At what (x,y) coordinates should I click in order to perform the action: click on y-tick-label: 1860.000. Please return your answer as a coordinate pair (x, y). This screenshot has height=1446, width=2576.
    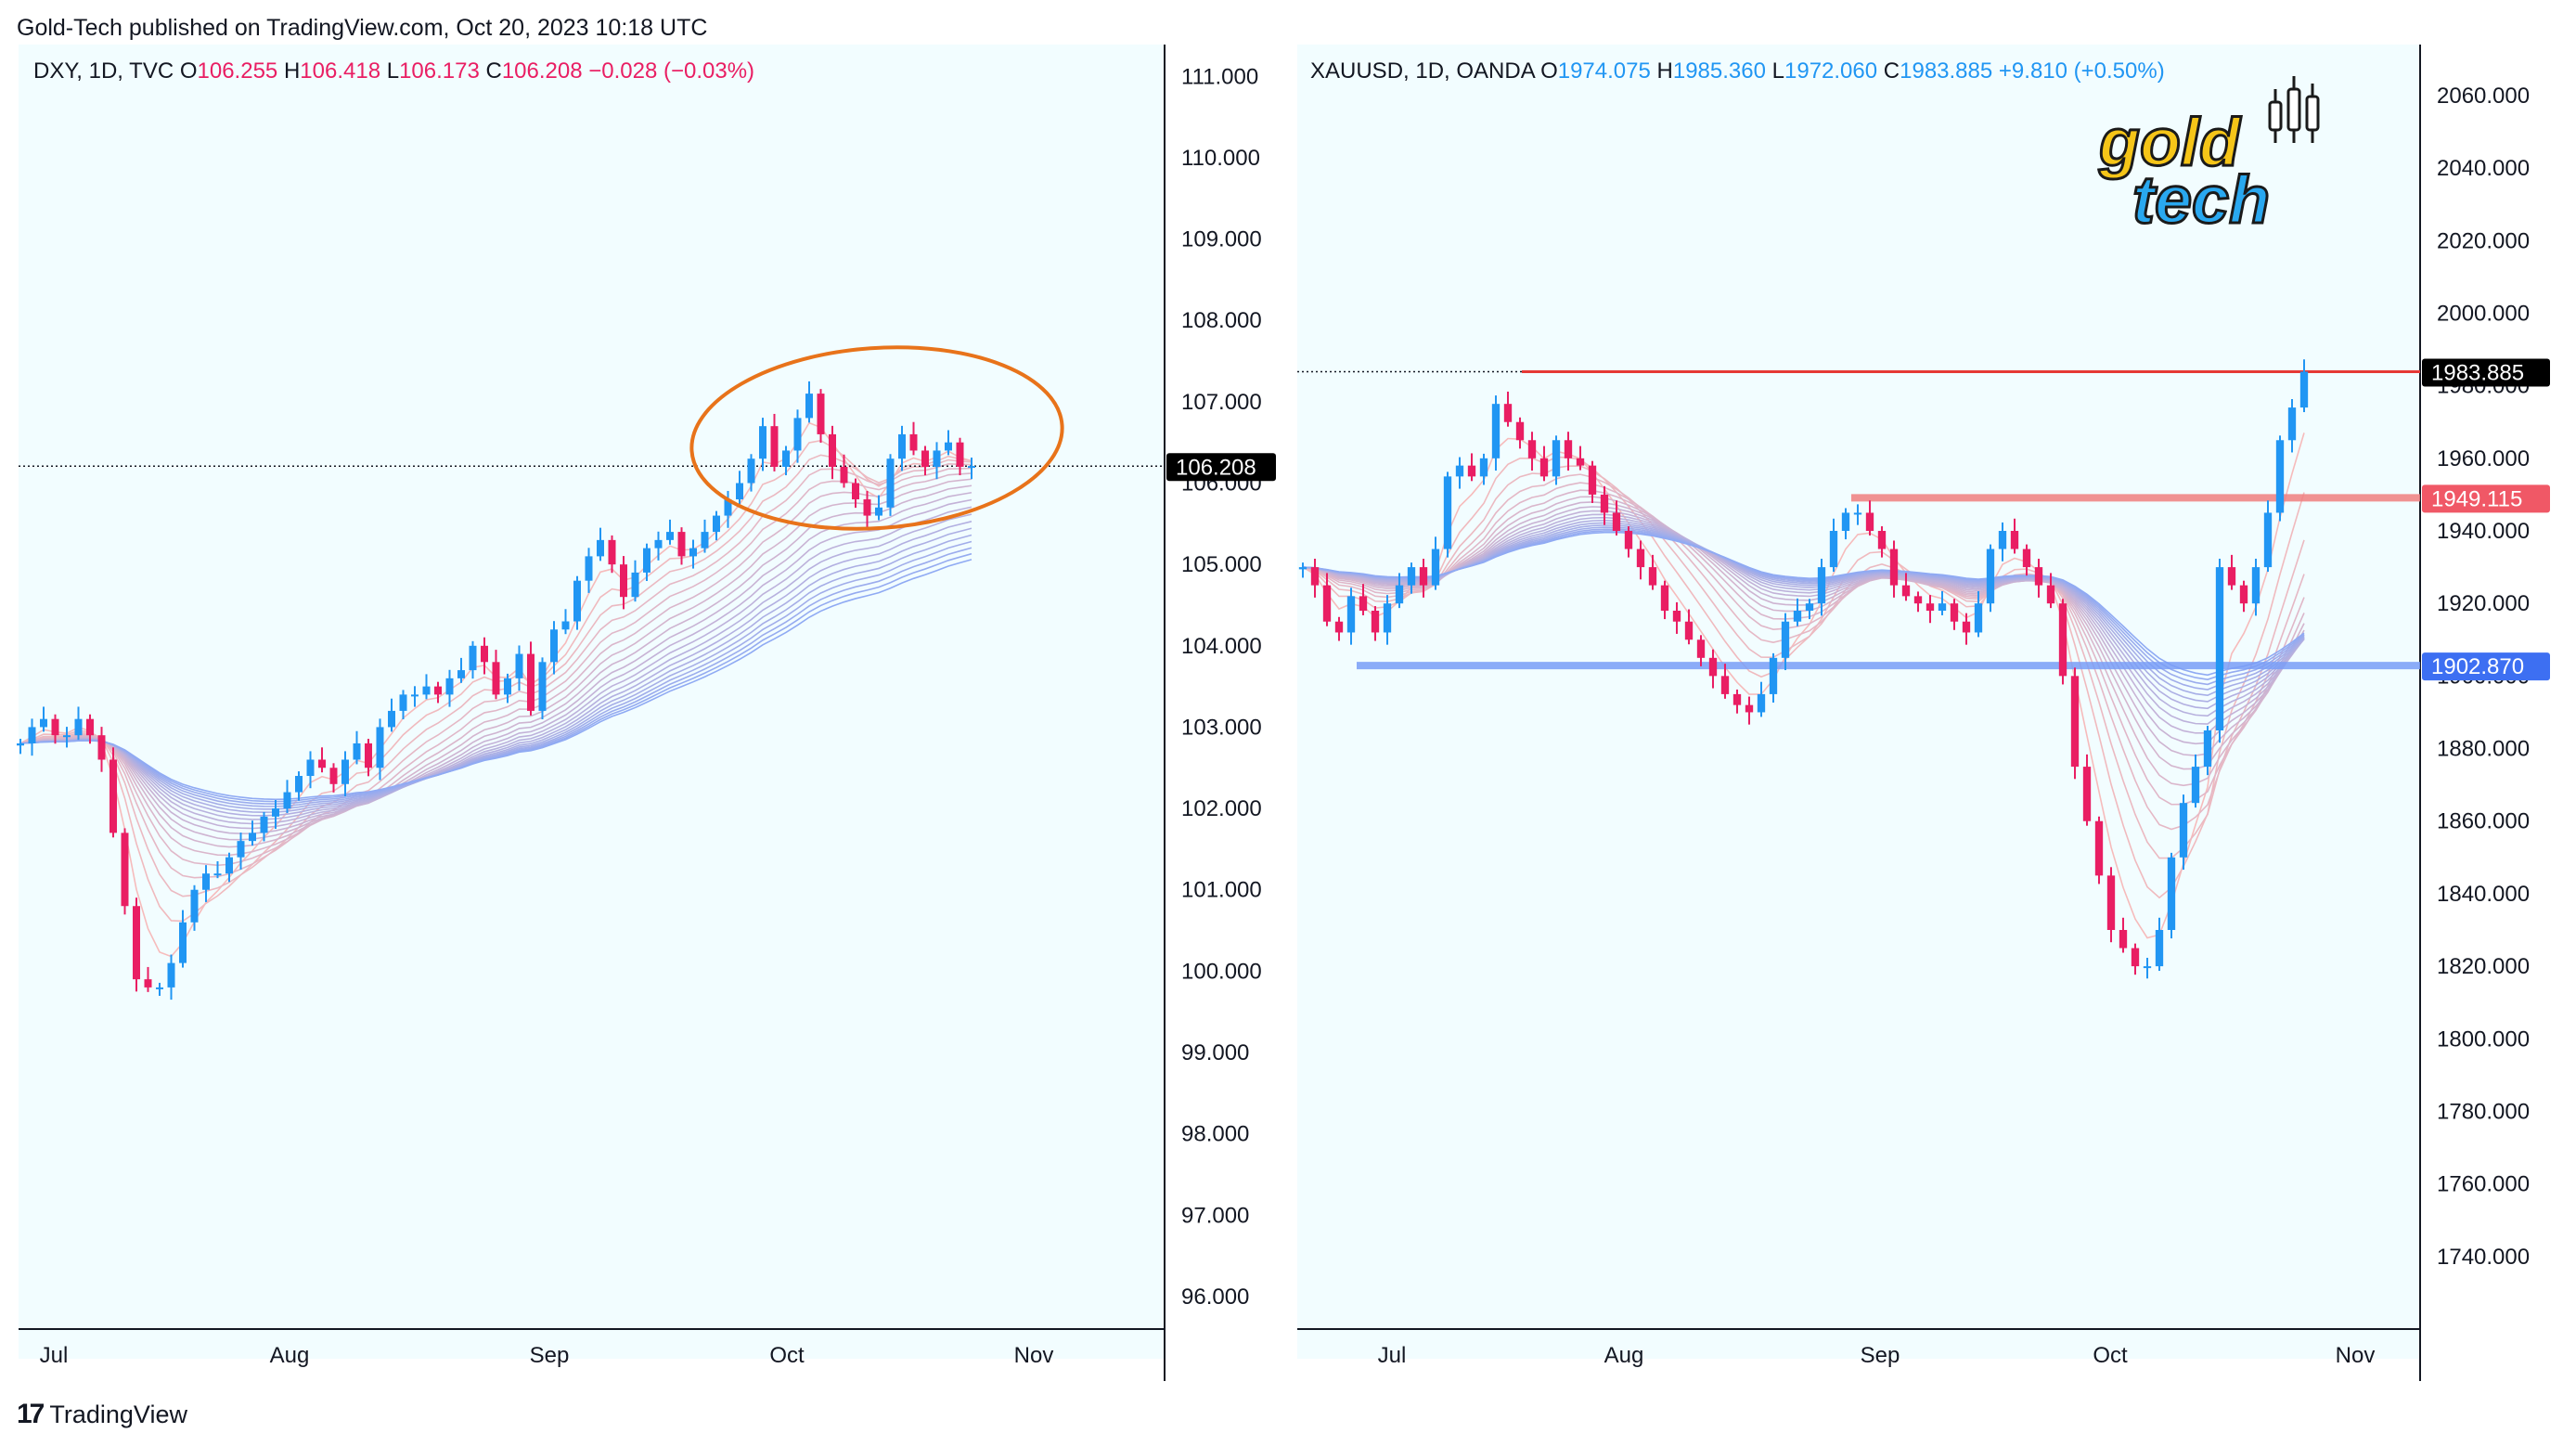
    Looking at the image, I should click on (2483, 821).